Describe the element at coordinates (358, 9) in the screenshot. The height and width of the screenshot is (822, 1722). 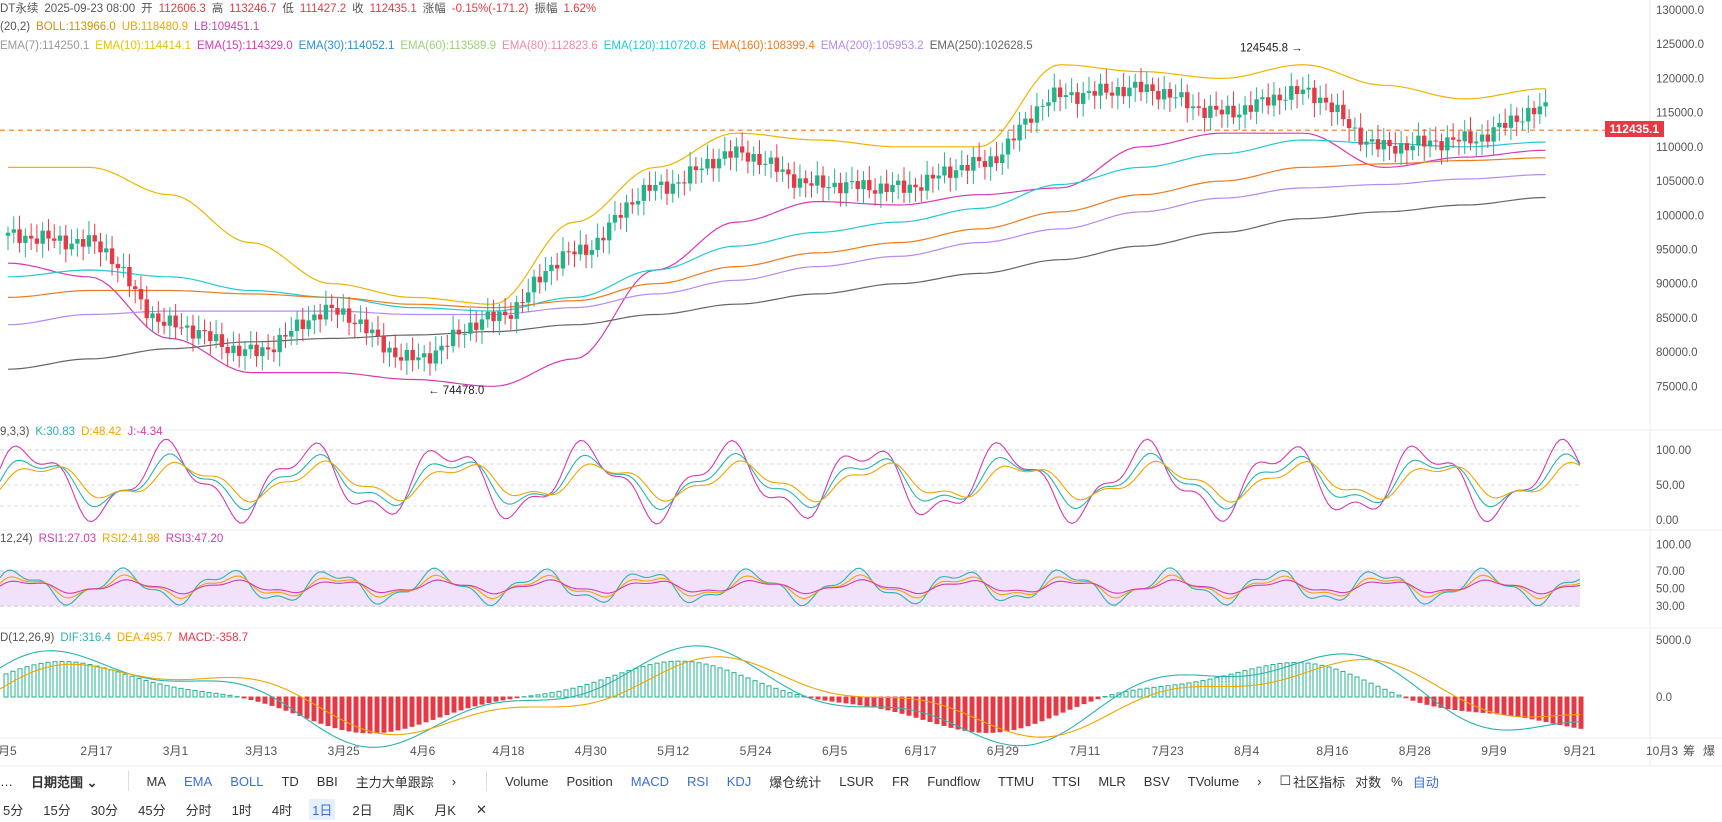
I see `ohlc-item: 收` at that location.